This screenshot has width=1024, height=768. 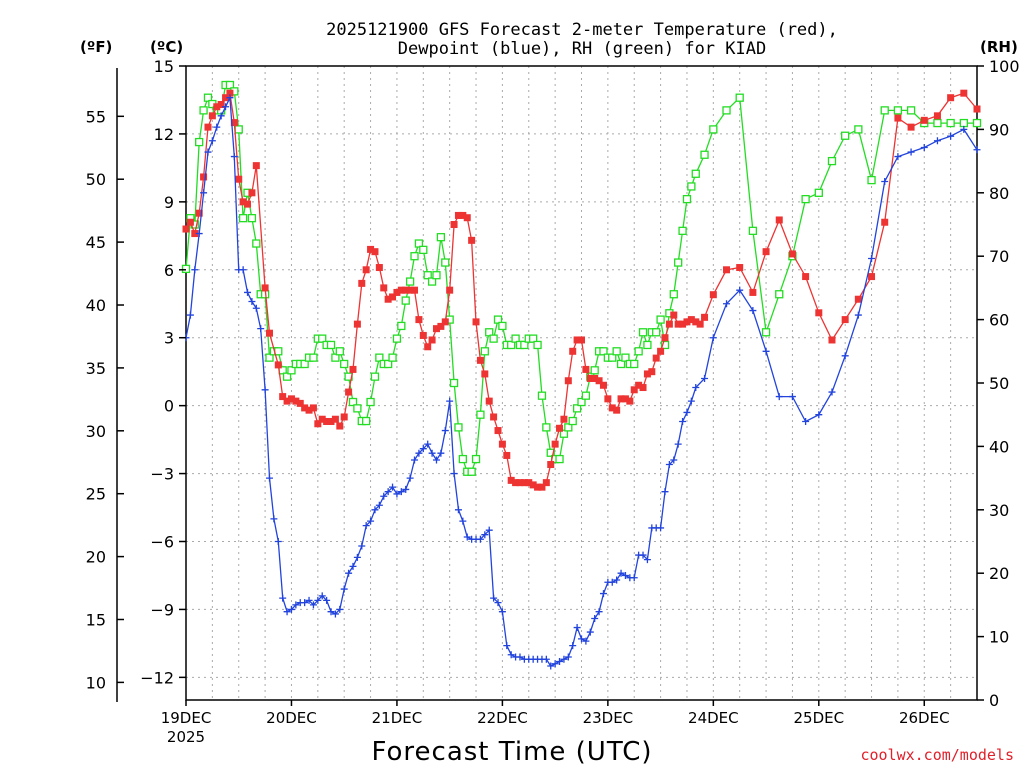 I want to click on x-axis-label: Forecast Time (UTC), so click(x=511, y=752).